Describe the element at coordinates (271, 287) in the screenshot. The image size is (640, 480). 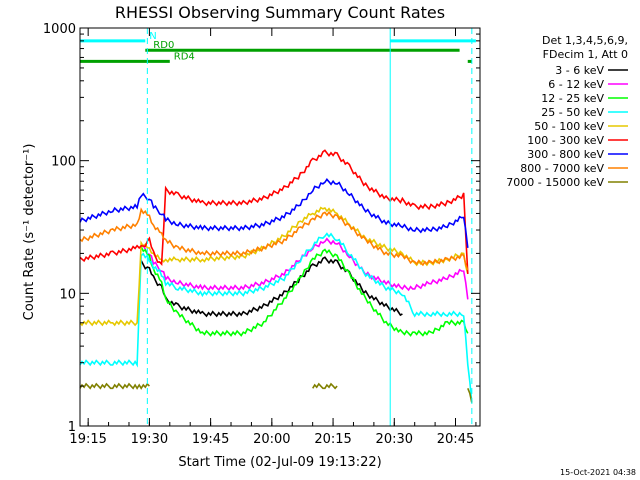
I see `series-line-3-6-kev` at that location.